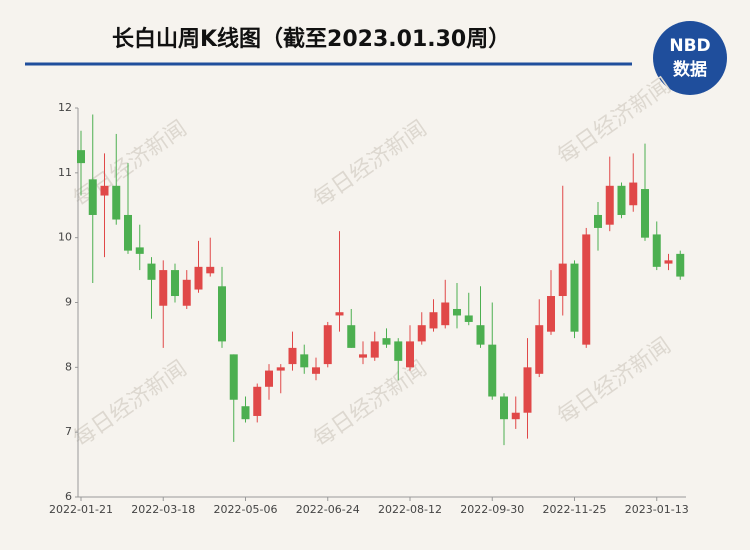  What do you see at coordinates (410, 509) in the screenshot?
I see `x-tick-label: 2022-08-12` at bounding box center [410, 509].